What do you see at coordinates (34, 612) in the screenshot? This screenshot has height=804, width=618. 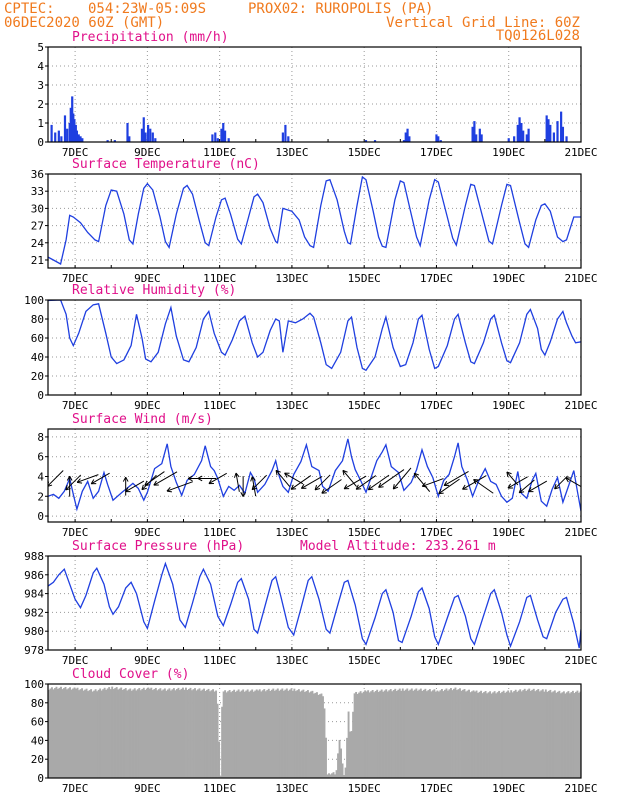 I see `y-tick-label: 982` at bounding box center [34, 612].